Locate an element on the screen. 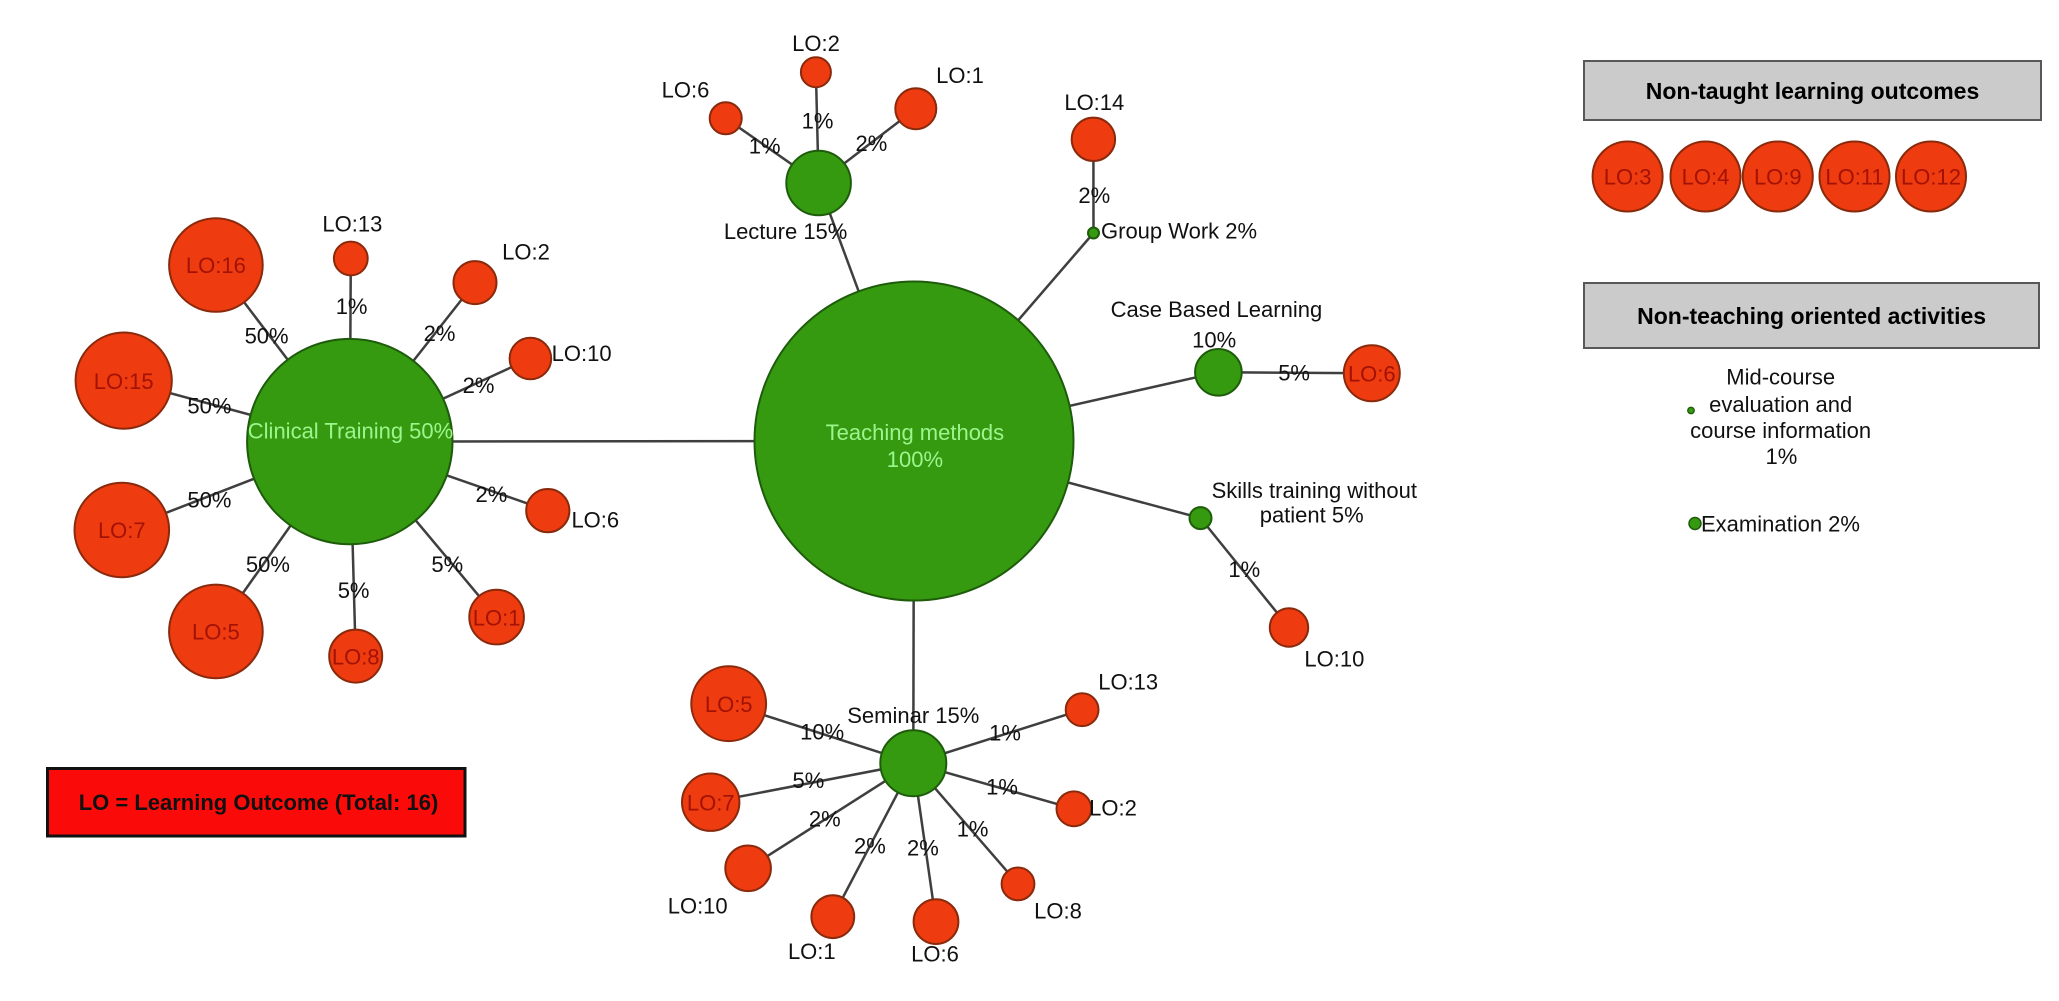 This screenshot has width=2059, height=1001. svg-text: LO:12 is located at coordinates (1931, 177).